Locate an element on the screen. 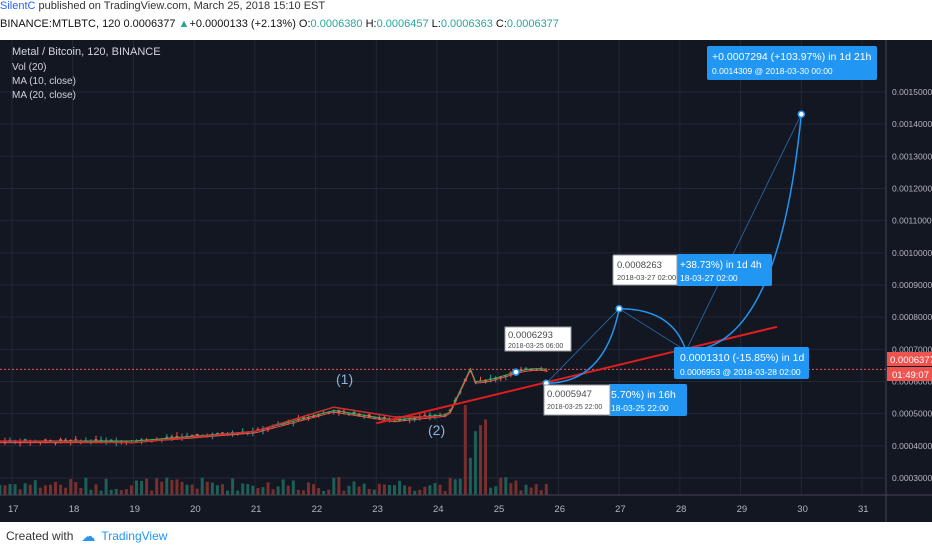 The image size is (932, 550). footer: Created with ☁ TradingView is located at coordinates (466, 536).